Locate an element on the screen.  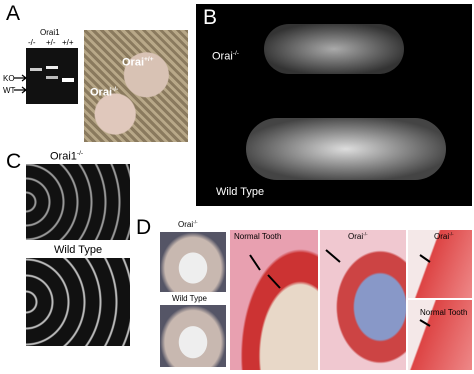
image-label: Orai1-/- is located at coordinates (66, 156).